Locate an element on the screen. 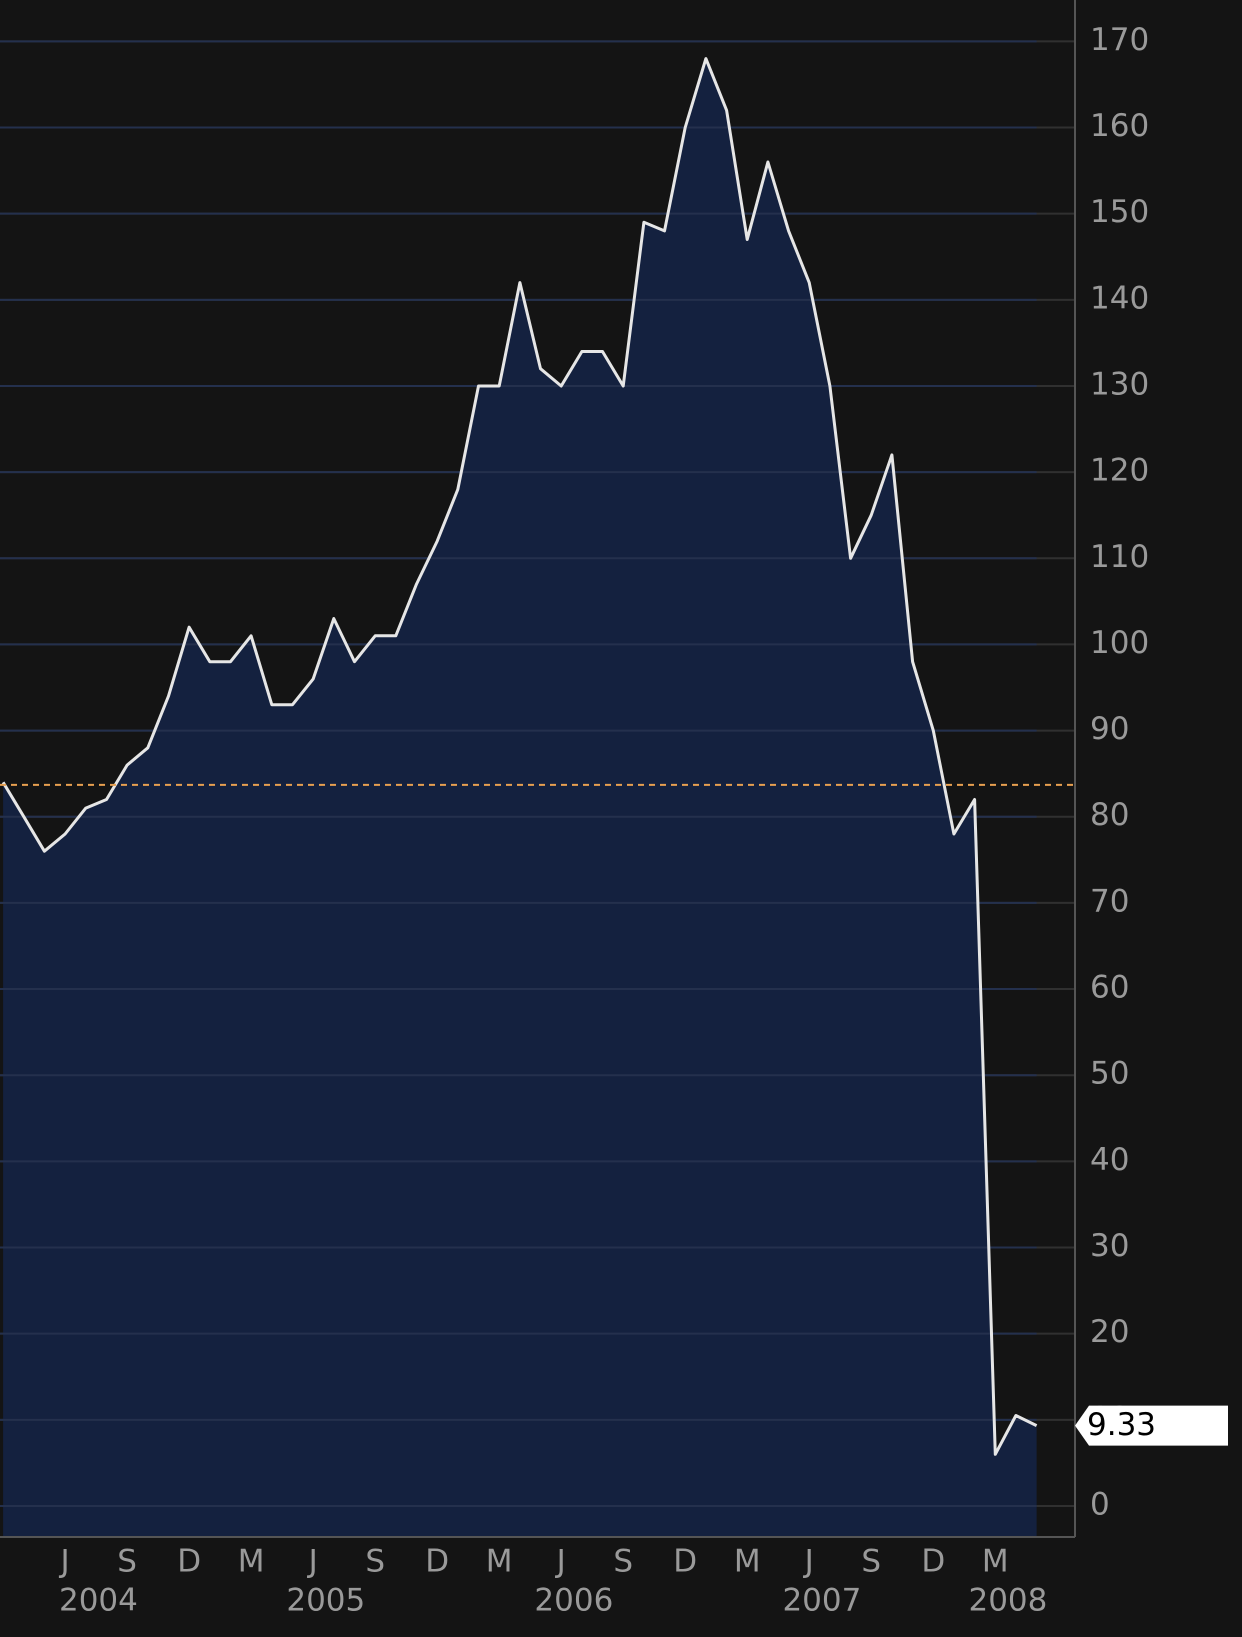 This screenshot has width=1242, height=1637. last-price-label: 9.33 is located at coordinates (1121, 1425).